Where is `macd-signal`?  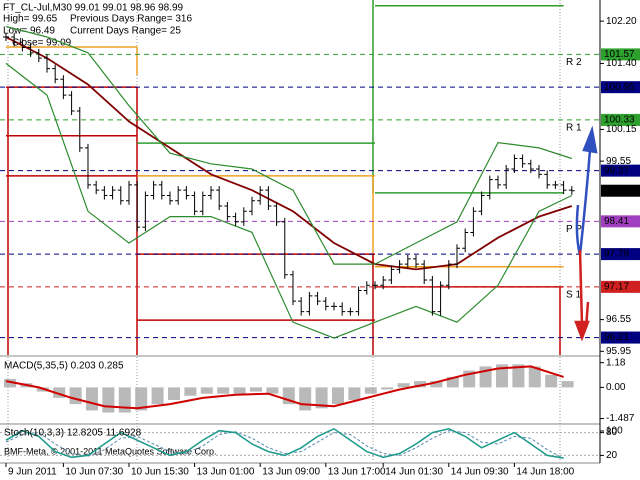
macd-signal is located at coordinates (284, 387).